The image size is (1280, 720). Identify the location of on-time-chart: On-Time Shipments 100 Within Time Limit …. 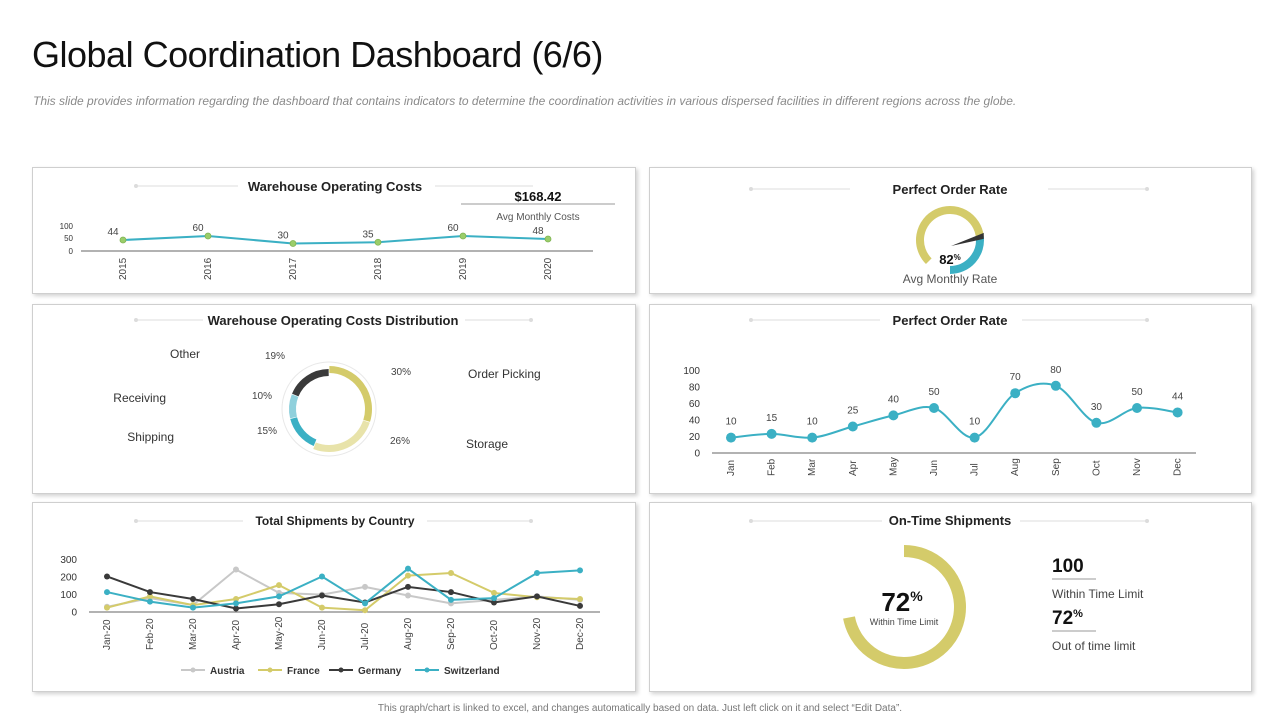
(950, 597).